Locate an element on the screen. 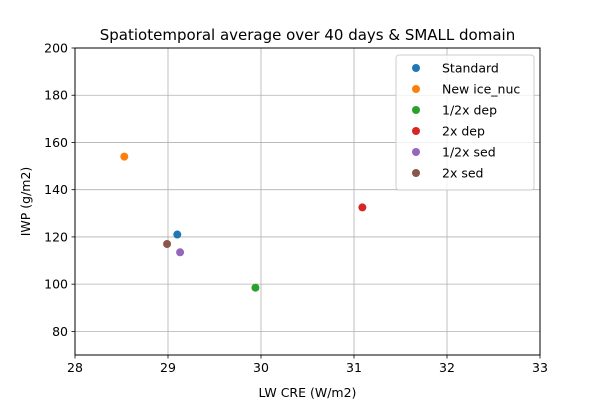 This screenshot has width=600, height=400. legend-label: 1/2x sed is located at coordinates (469, 152).